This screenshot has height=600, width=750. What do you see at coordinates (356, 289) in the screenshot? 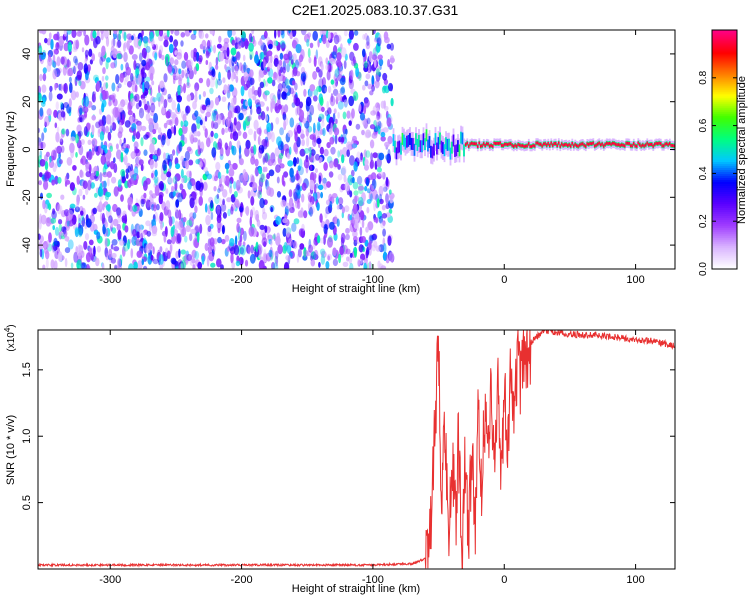
I see `spectrogram-x-label: Height of straight line (km)` at bounding box center [356, 289].